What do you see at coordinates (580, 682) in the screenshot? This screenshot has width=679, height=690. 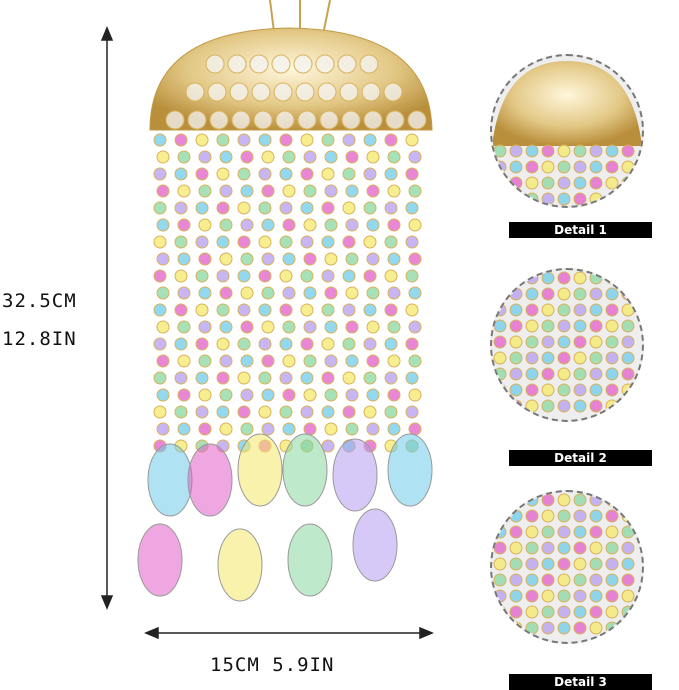 I see `detail-3-label: Detail 3` at bounding box center [580, 682].